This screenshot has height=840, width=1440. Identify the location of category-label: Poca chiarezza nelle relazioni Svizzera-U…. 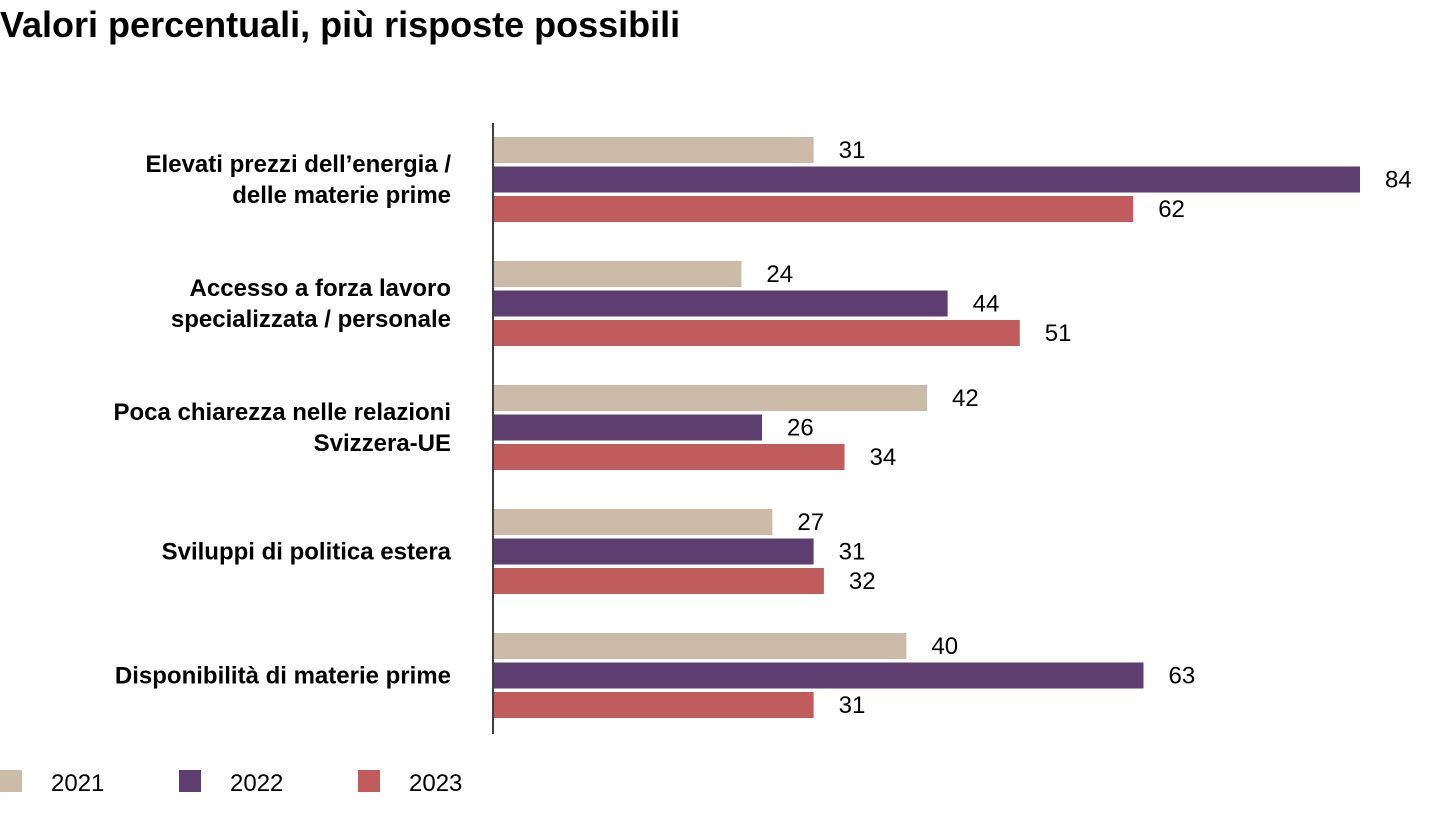
(282, 428).